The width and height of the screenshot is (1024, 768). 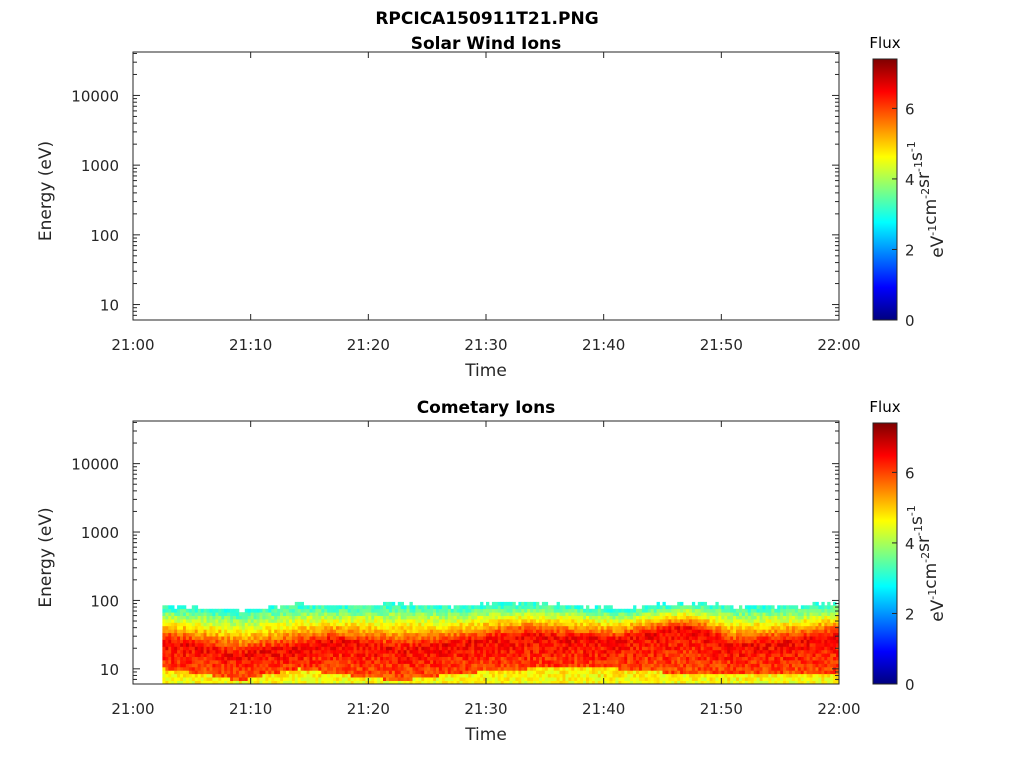 I want to click on panel-title: Solar Wind Ions, so click(x=486, y=44).